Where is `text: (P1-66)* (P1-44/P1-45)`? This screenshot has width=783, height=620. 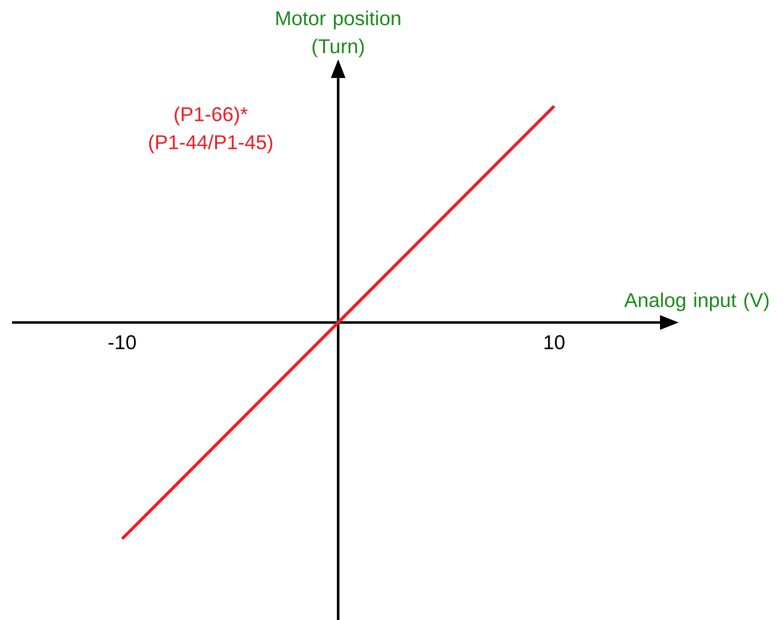 text: (P1-66)* (P1-44/P1-45) is located at coordinates (210, 130).